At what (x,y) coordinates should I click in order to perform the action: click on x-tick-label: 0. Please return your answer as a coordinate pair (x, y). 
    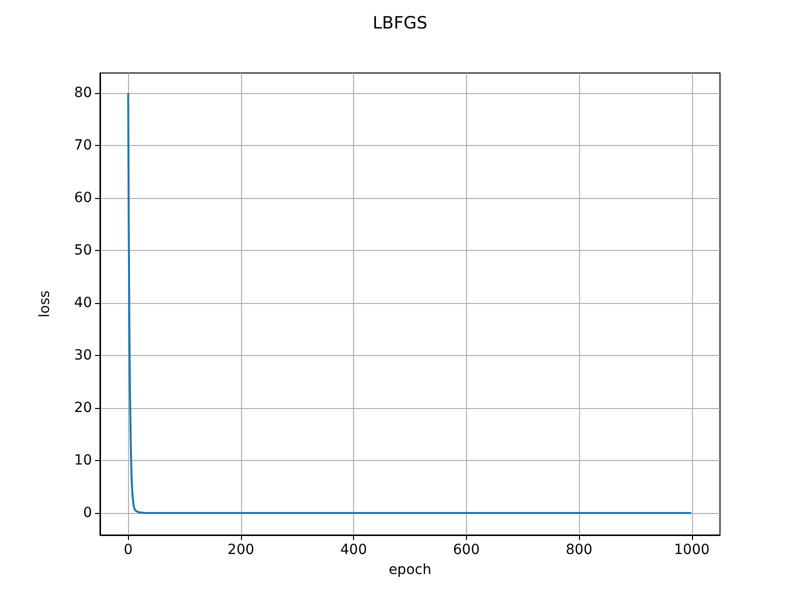
    Looking at the image, I should click on (128, 550).